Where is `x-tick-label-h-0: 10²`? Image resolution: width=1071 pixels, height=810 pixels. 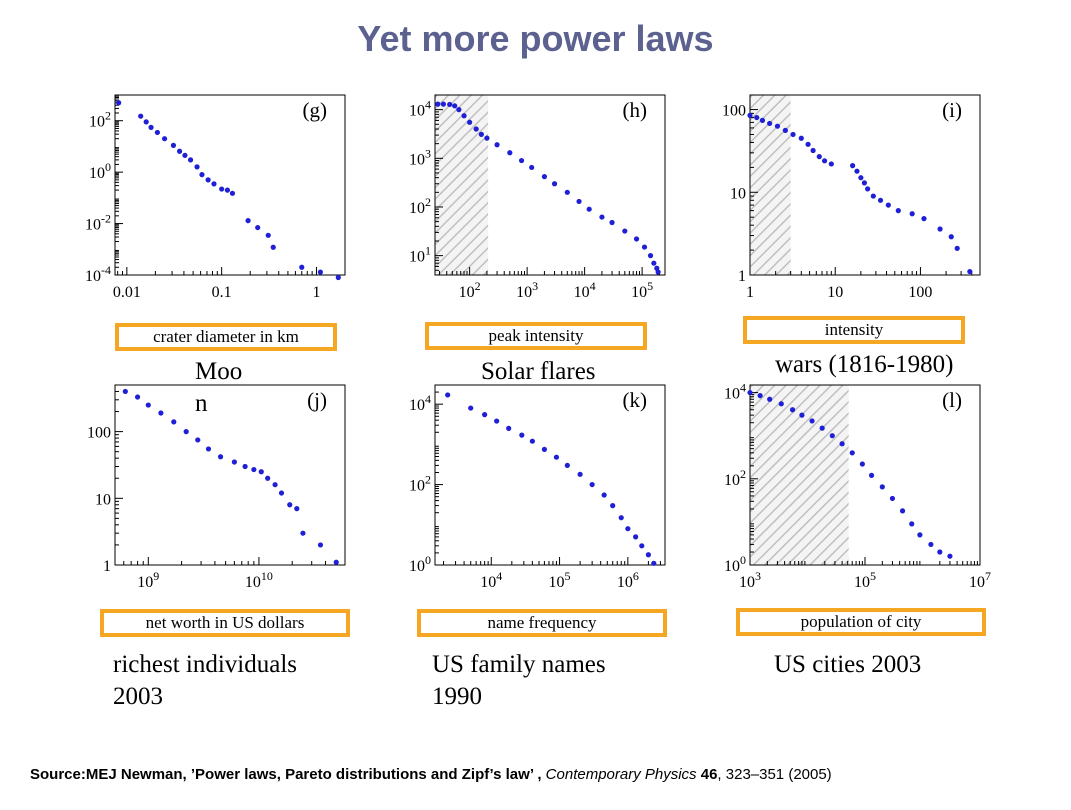
x-tick-label-h-0: 10² is located at coordinates (470, 290).